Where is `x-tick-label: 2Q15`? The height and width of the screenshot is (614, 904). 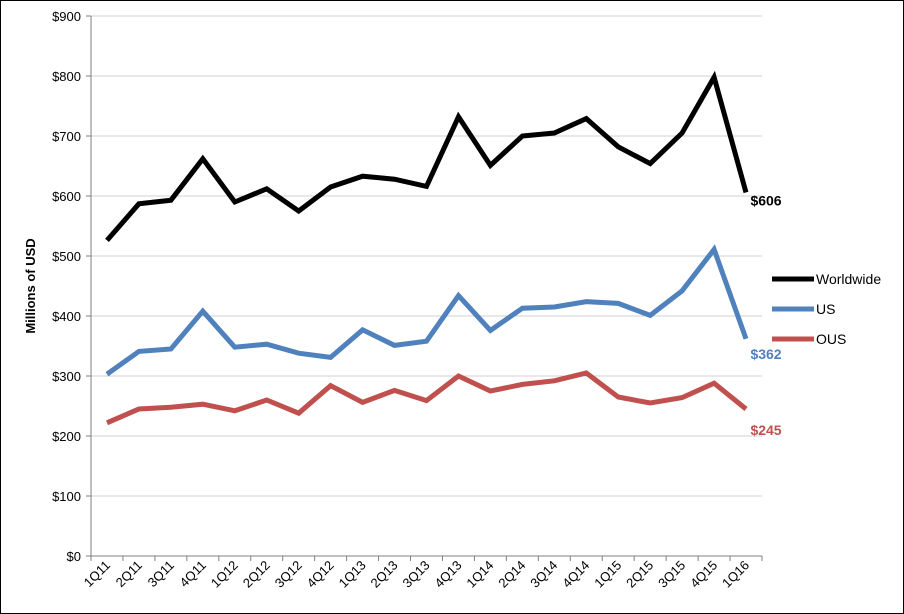
x-tick-label: 2Q15 is located at coordinates (639, 574).